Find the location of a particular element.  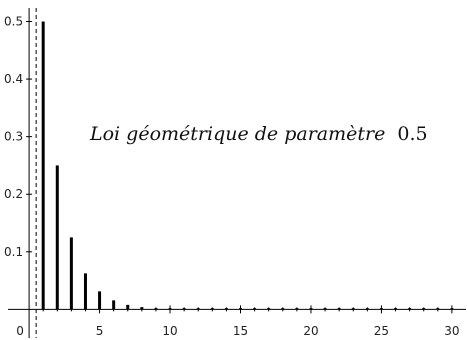

bar-x15 is located at coordinates (240, 309).